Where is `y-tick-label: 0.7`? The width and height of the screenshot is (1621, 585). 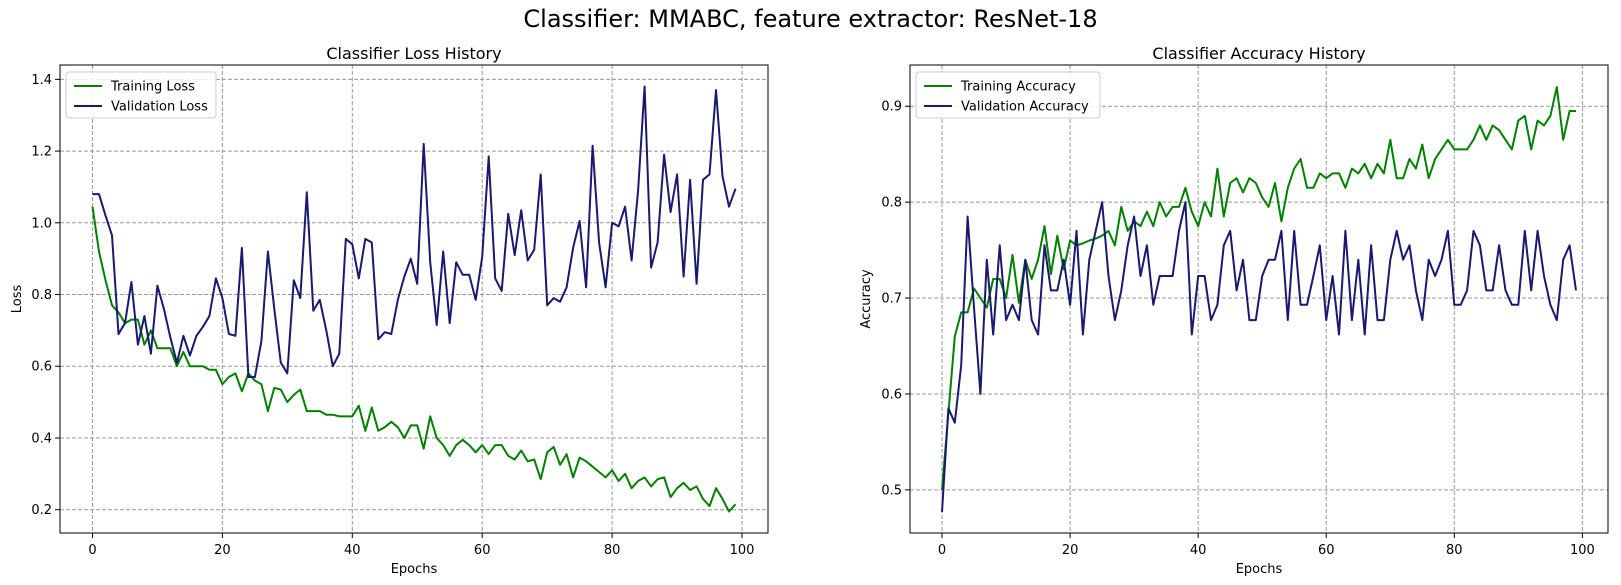 y-tick-label: 0.7 is located at coordinates (891, 299).